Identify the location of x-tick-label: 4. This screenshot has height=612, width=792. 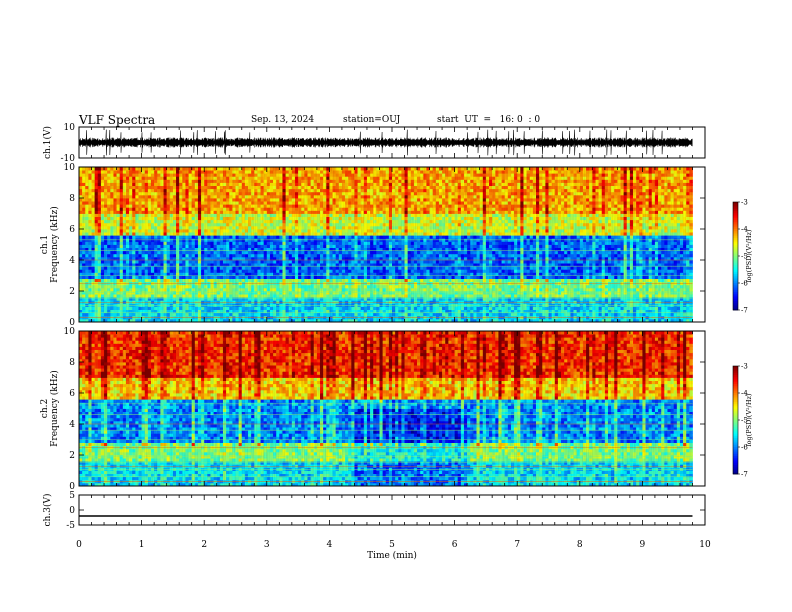
(330, 545).